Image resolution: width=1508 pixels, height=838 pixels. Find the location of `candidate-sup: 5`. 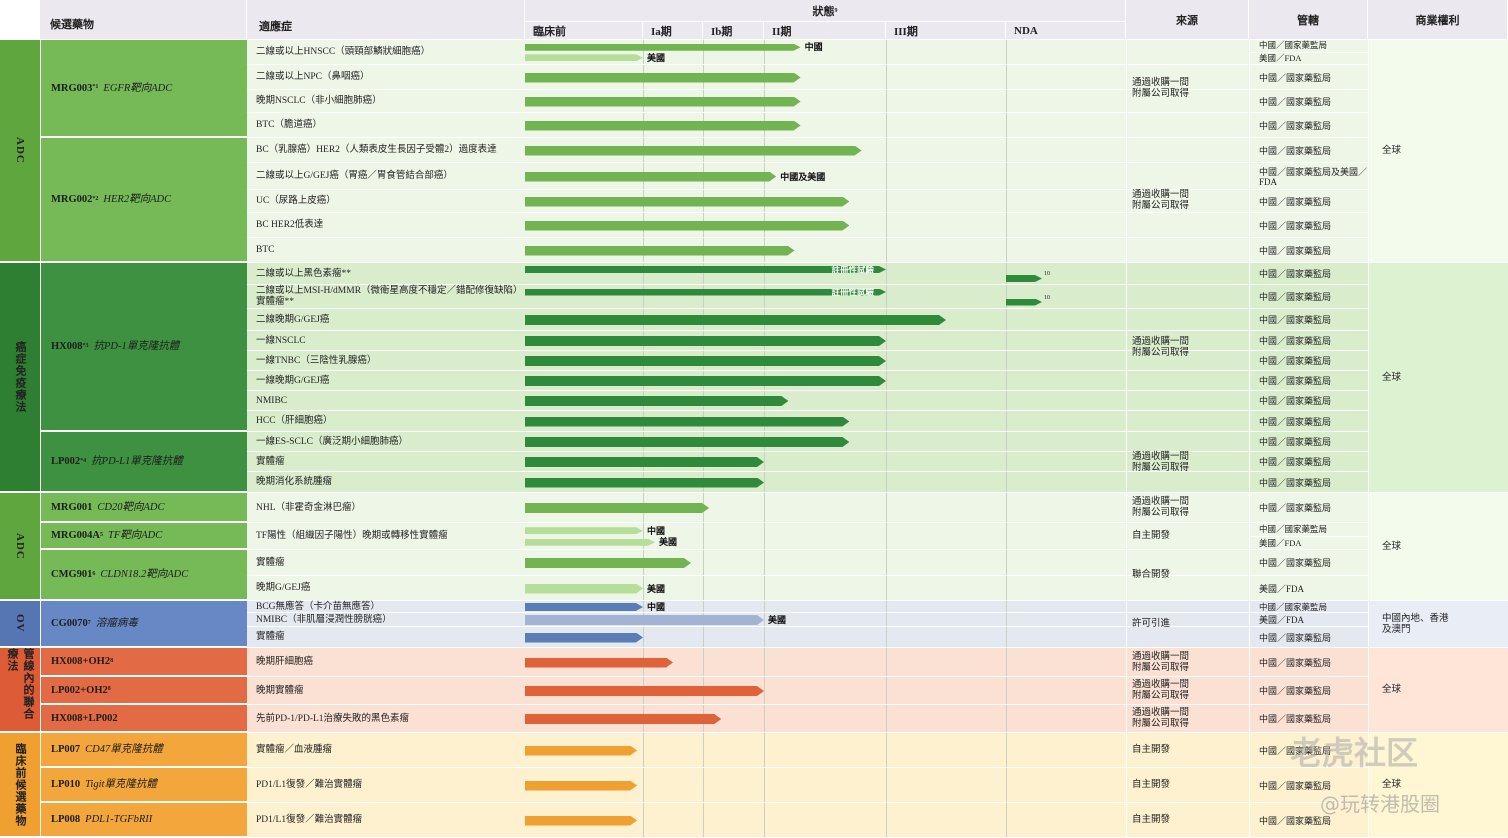

candidate-sup: 5 is located at coordinates (101, 534).